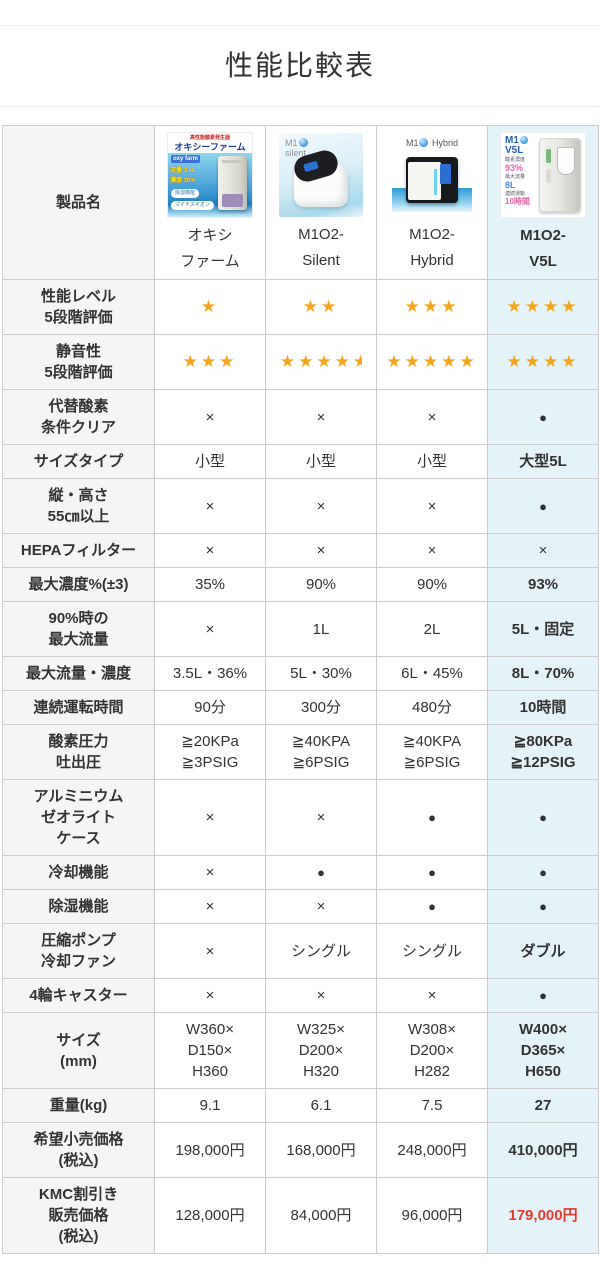  I want to click on cell-text: H282, so click(432, 1071).